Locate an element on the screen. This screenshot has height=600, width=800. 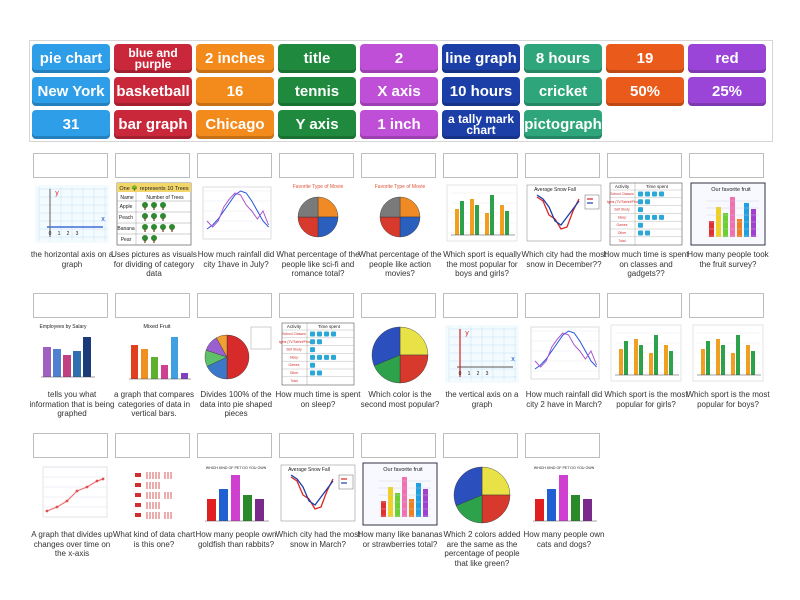
series-line is located at coordinates (565, 350).